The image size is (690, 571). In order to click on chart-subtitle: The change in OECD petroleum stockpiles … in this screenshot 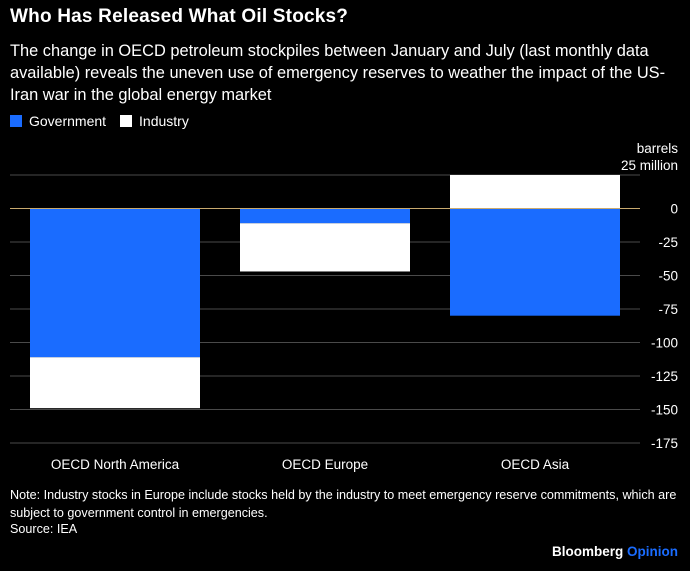, I will do `click(338, 73)`.